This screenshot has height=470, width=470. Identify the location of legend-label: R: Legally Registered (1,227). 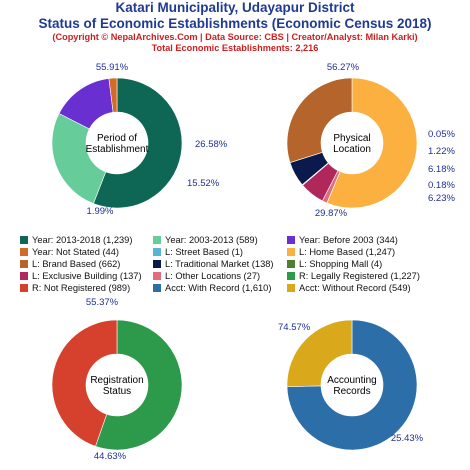
(359, 276).